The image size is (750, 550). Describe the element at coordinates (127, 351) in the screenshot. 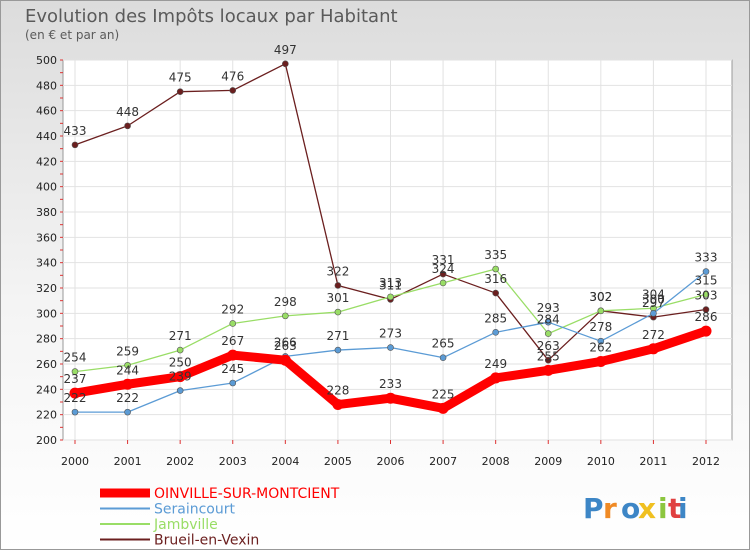

I see `data-label: 259` at that location.